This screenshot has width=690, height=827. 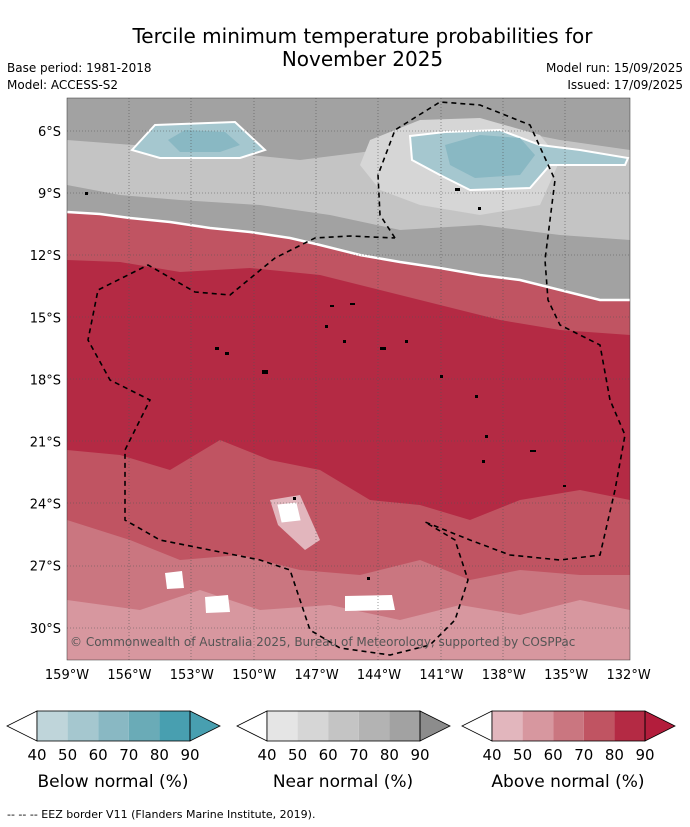 What do you see at coordinates (359, 755) in the screenshot?
I see `colorbar-near-tick: 70` at bounding box center [359, 755].